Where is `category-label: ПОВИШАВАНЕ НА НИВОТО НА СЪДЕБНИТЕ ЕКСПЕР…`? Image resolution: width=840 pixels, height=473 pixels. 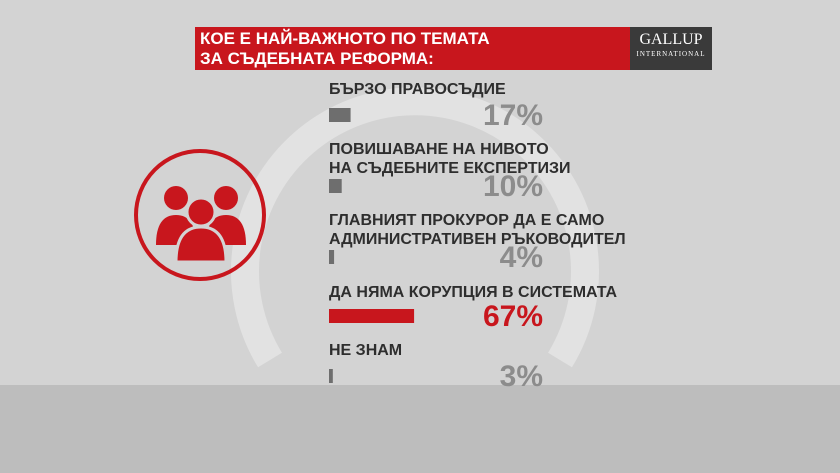
category-label: ПОВИШАВАНЕ НА НИВОТО НА СЪДЕБНИТЕ ЕКСПЕР… is located at coordinates (450, 159).